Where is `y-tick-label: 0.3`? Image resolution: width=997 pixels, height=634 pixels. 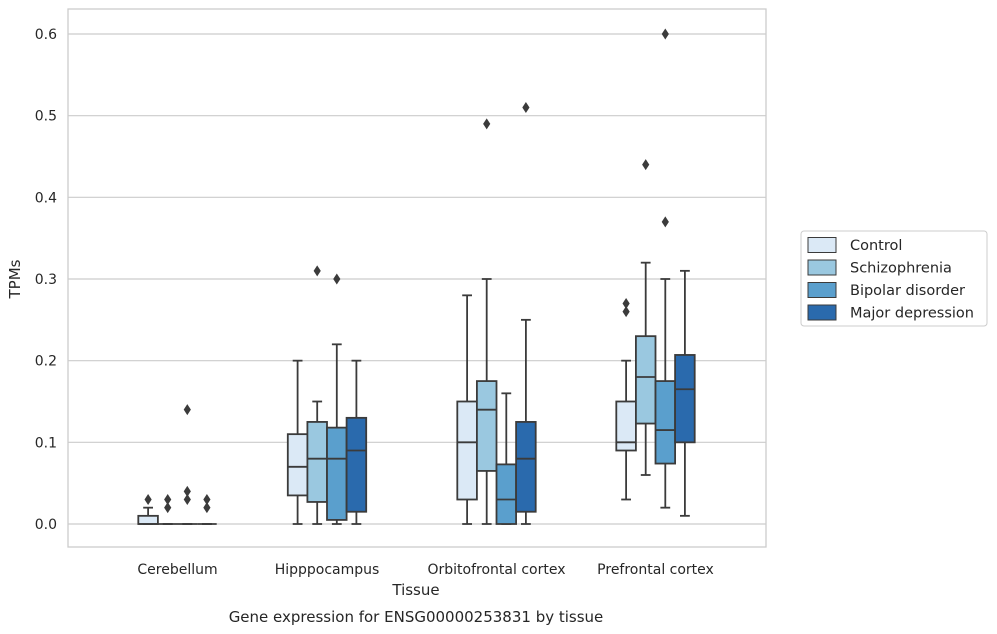
y-tick-label: 0.3 is located at coordinates (46, 280).